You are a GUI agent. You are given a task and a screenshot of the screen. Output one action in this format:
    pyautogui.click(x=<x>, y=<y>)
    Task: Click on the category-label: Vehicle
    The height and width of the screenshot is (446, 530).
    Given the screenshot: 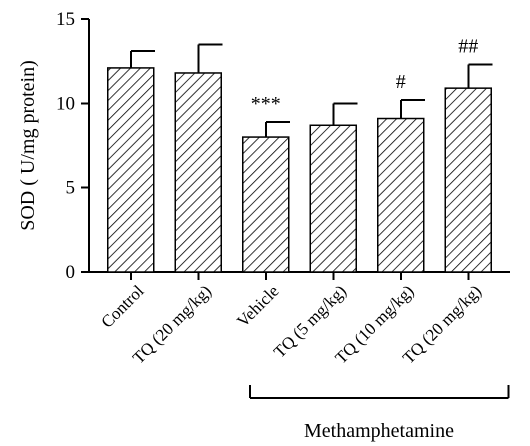 What is the action you would take?
    pyautogui.click(x=257, y=305)
    